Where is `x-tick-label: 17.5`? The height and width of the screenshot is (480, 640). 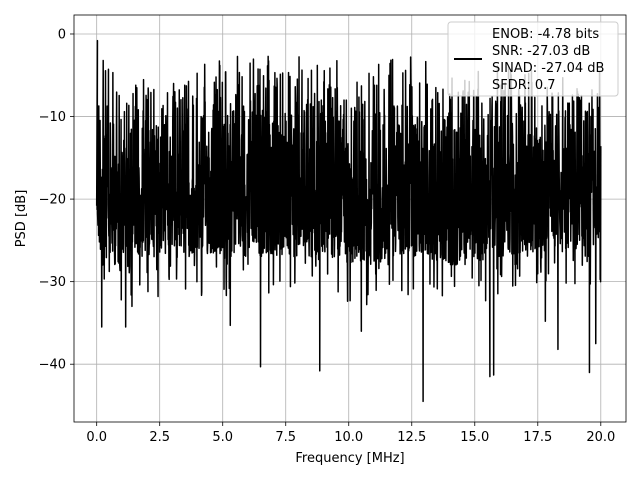
x-tick-label: 17.5 is located at coordinates (537, 437).